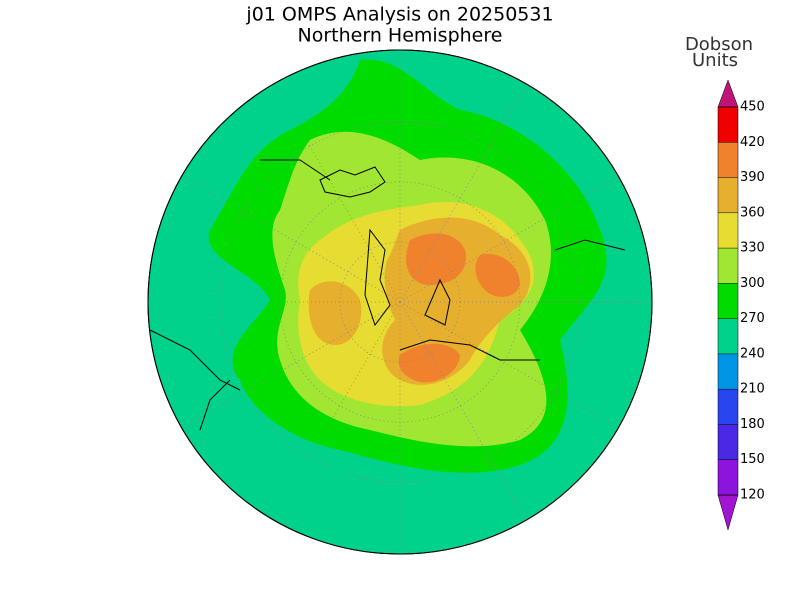 The image size is (800, 600). I want to click on colorbar-tick-label: 150, so click(752, 459).